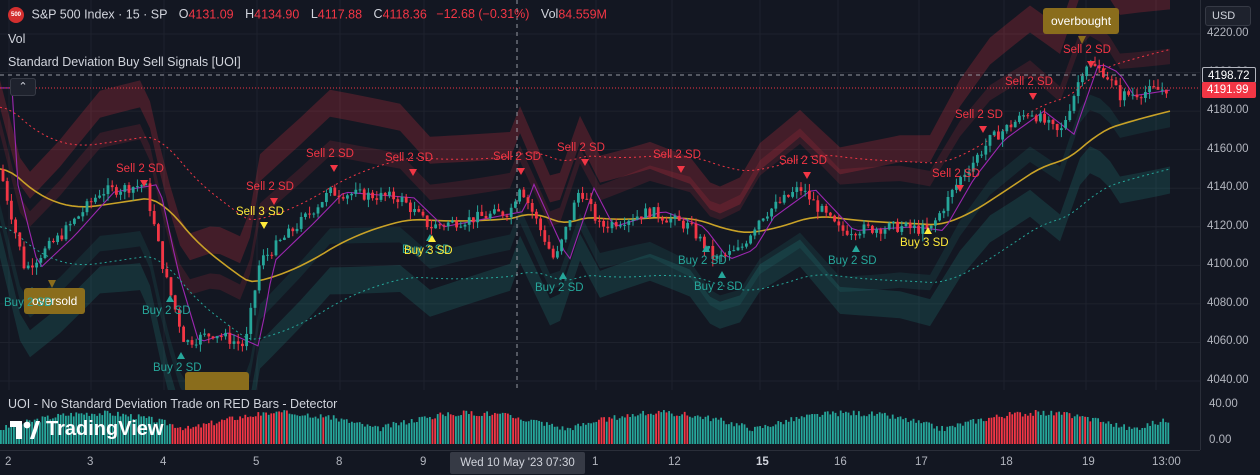 The height and width of the screenshot is (475, 1260). What do you see at coordinates (1220, 440) in the screenshot?
I see `indicator-scale-bottom: 0.00` at bounding box center [1220, 440].